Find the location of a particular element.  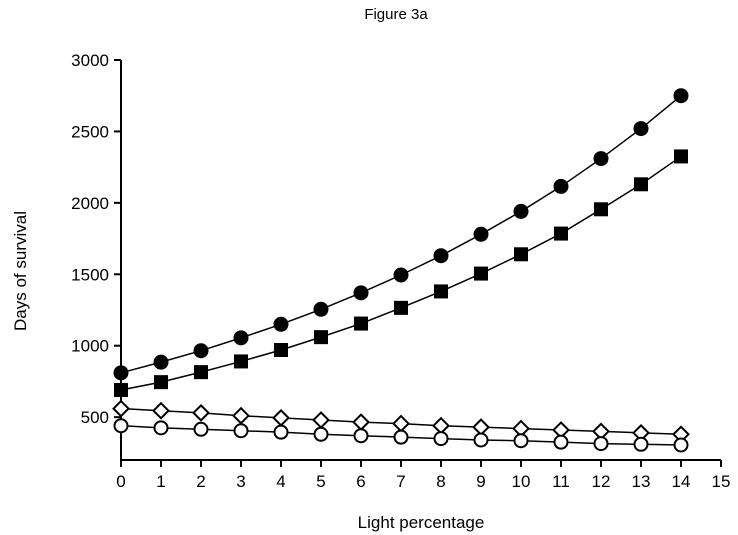

x-tick-label: 13 is located at coordinates (641, 481).